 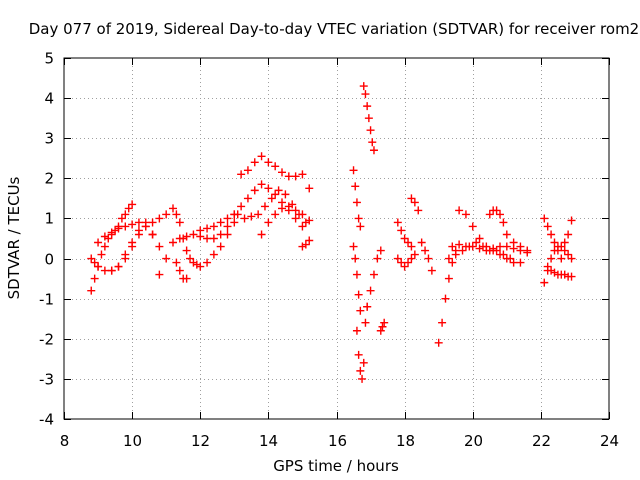 What do you see at coordinates (46, 420) in the screenshot?
I see `y-tick-label: -4` at bounding box center [46, 420].